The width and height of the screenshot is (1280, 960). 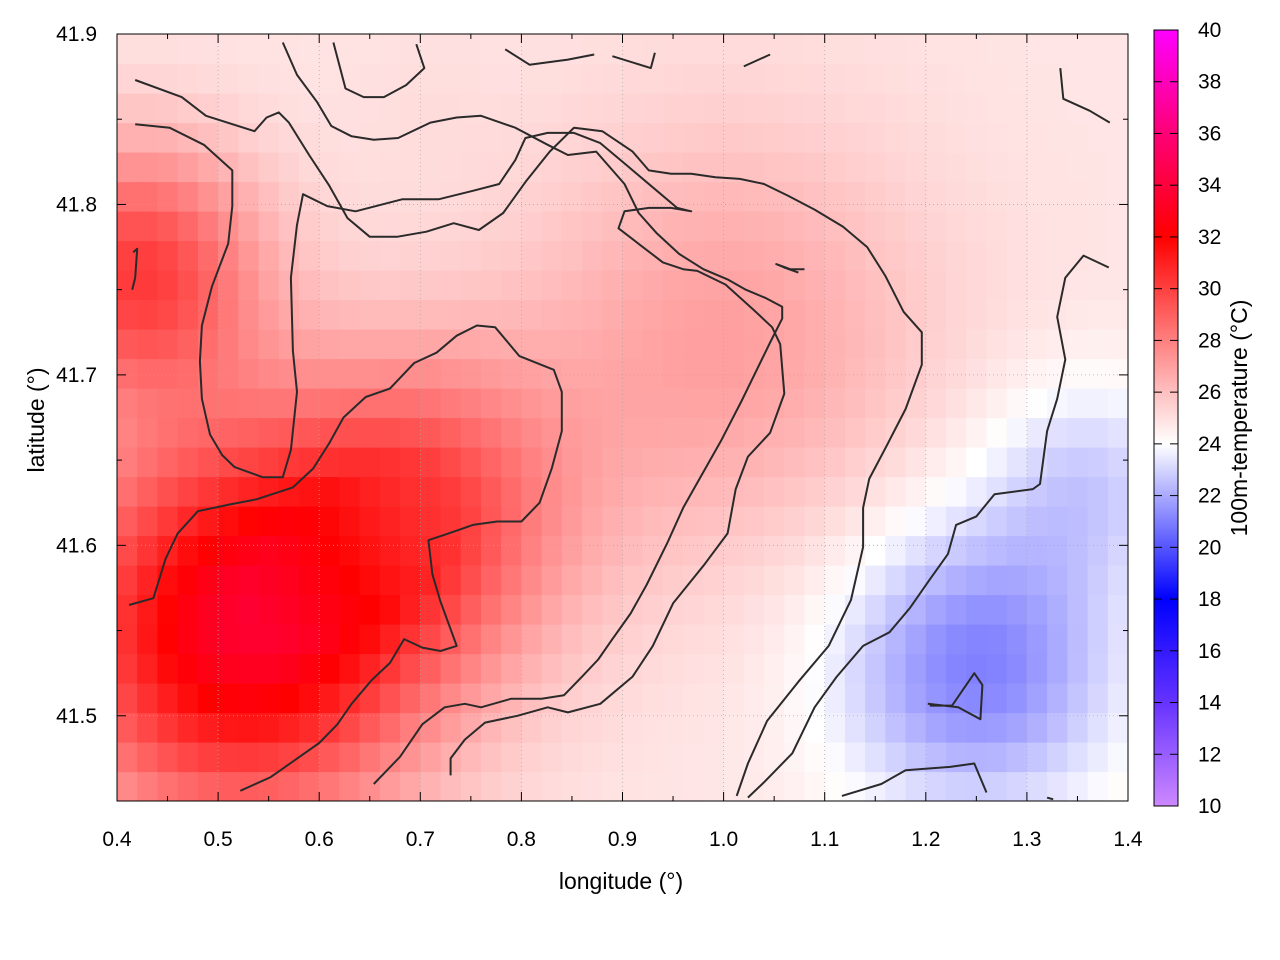 What do you see at coordinates (1026, 839) in the screenshot?
I see `x-tick-label: 1.3` at bounding box center [1026, 839].